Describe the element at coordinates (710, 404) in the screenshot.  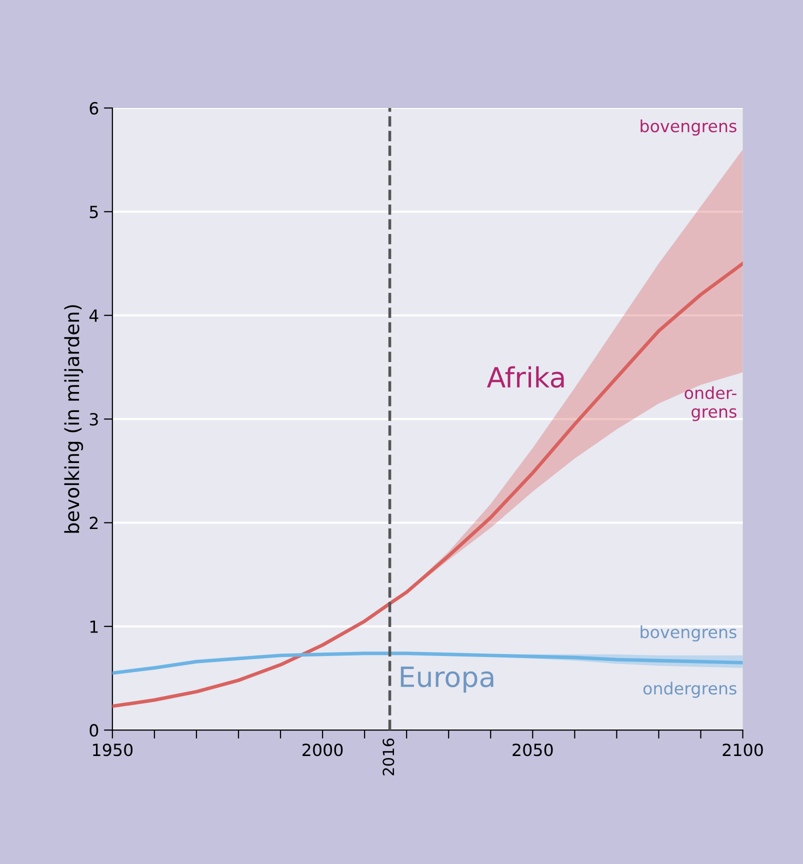
I see `annotation: onder- grens` at that location.